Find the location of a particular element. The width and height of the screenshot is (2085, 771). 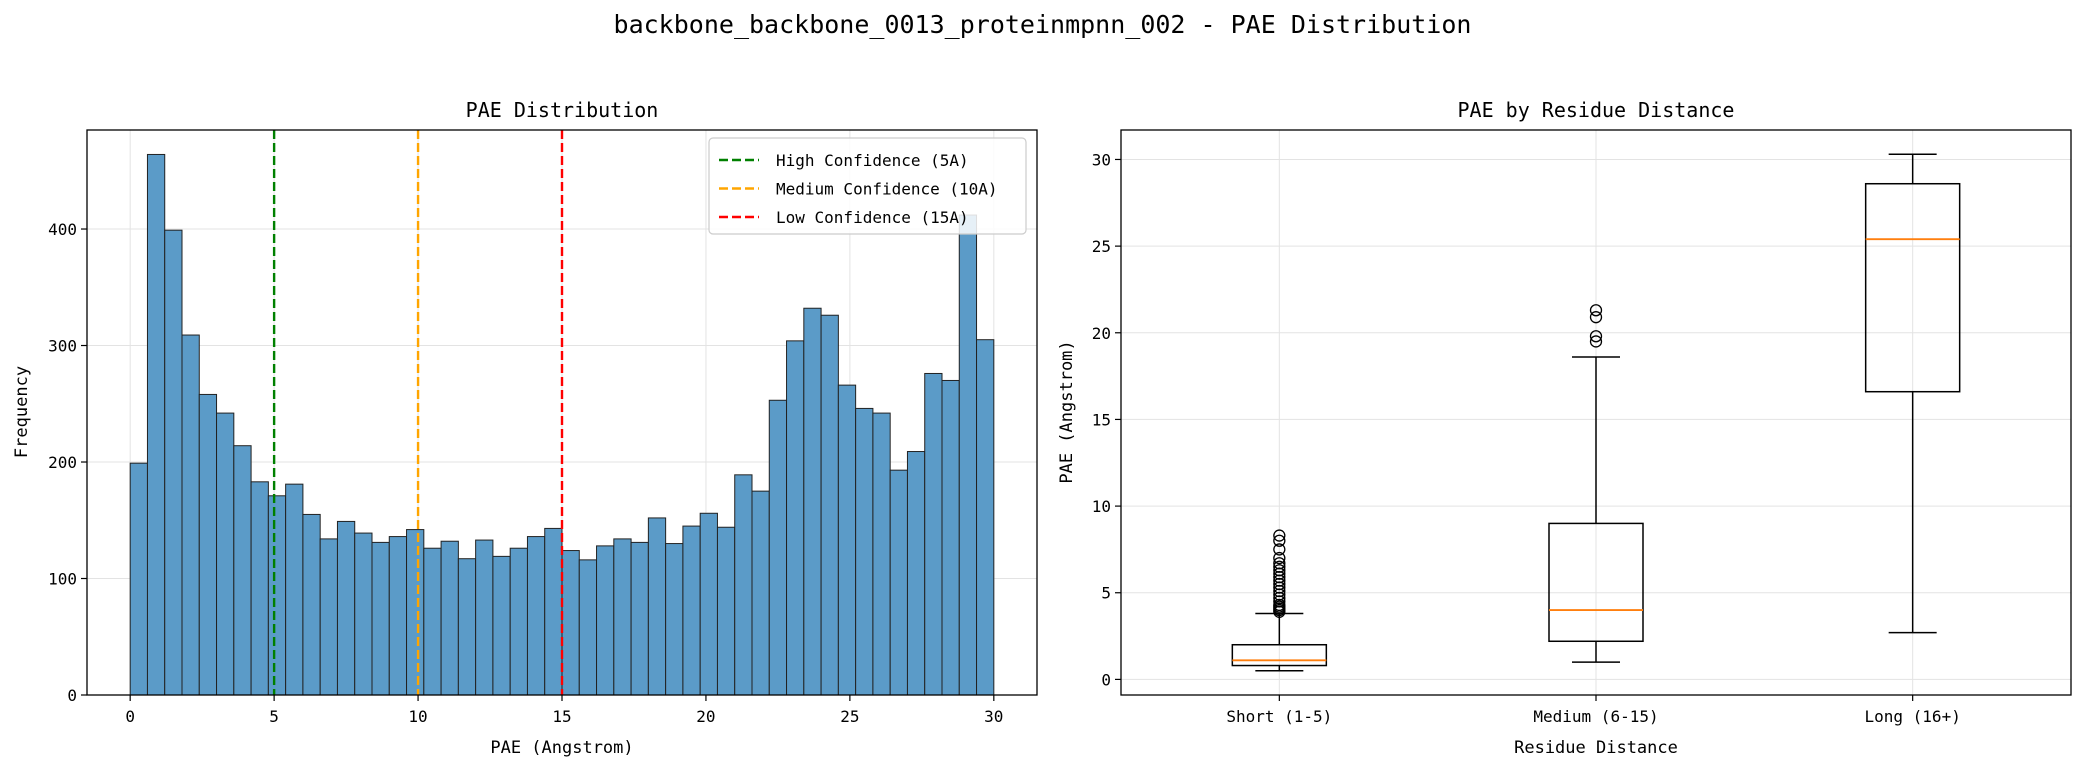

legend-label: High Confidence (5A) is located at coordinates (872, 160).